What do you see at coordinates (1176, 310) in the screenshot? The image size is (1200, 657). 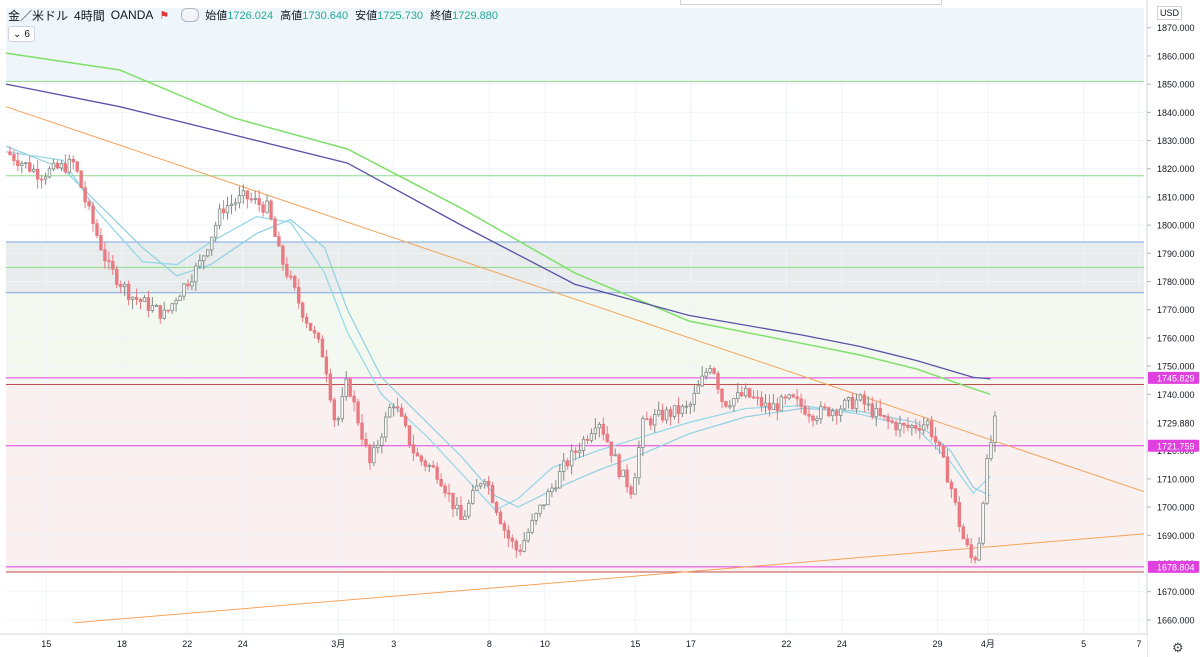 I see `price-tick-label: 1770.000` at bounding box center [1176, 310].